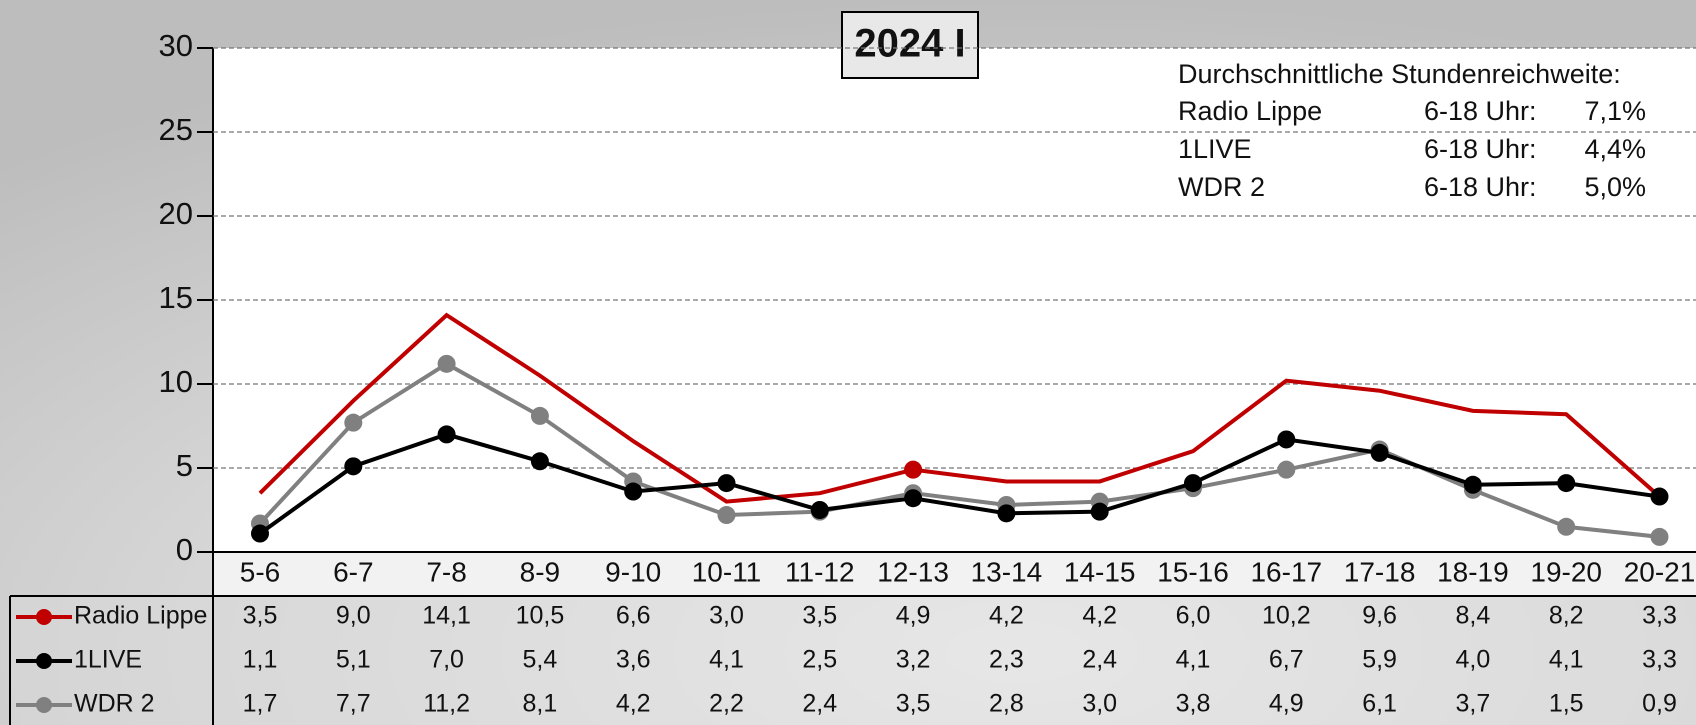 This screenshot has height=725, width=1696. I want to click on annotation-value: 5,0%, so click(1615, 187).